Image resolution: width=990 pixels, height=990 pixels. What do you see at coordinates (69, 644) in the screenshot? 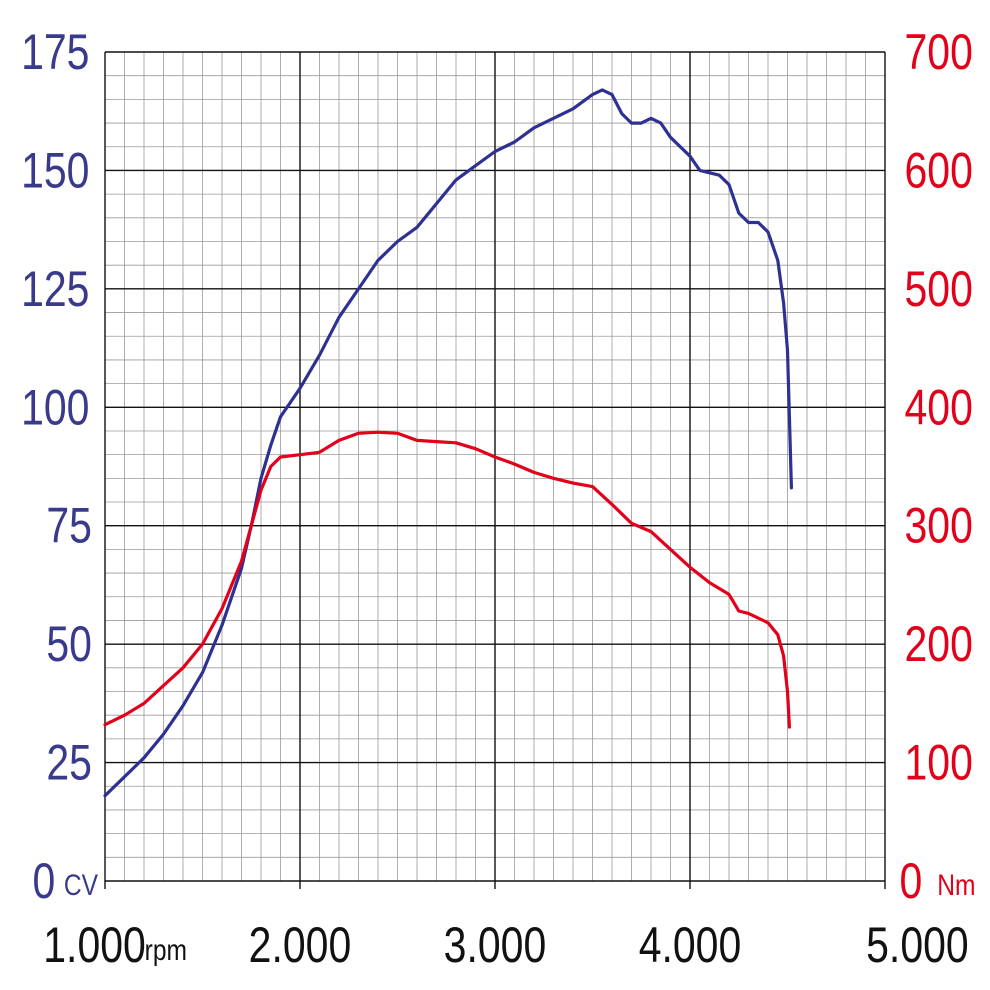
I see `left-axis-tick-label: 50` at bounding box center [69, 644].